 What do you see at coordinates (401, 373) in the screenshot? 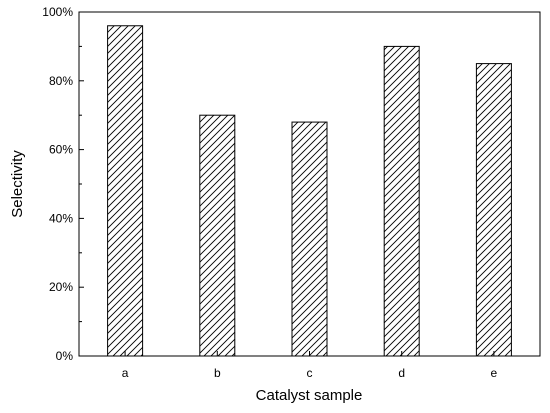
I see `x-tick-label-d: d` at bounding box center [401, 373].